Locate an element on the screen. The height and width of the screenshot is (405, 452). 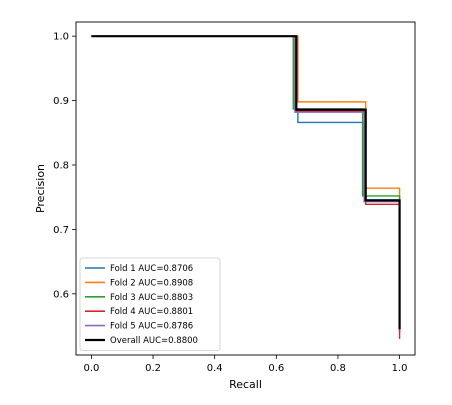
y-axis-label: Precision is located at coordinates (40, 188).